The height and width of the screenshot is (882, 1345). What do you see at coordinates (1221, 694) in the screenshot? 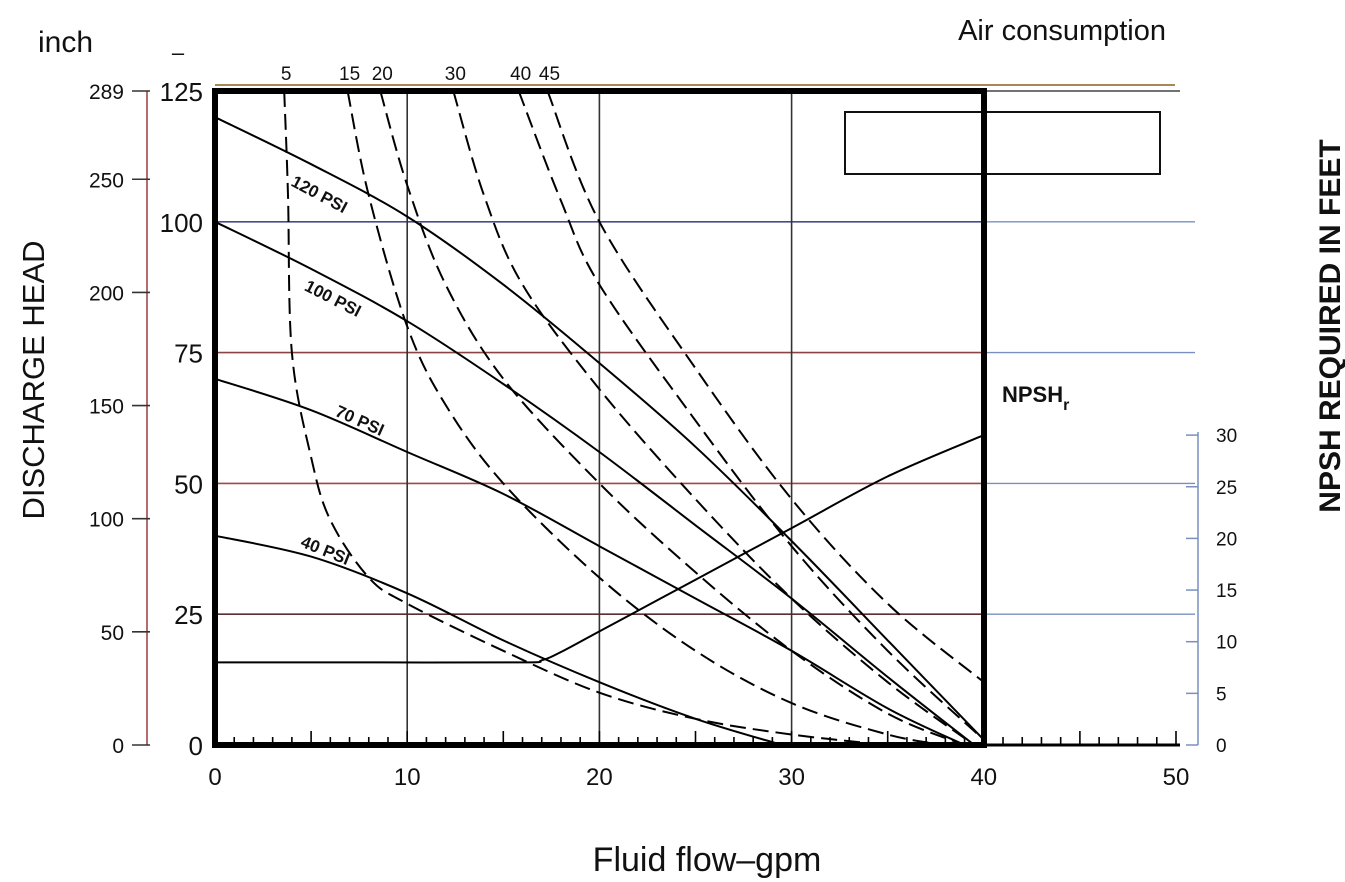
I see `npsh-tick-label: 5` at bounding box center [1221, 694].